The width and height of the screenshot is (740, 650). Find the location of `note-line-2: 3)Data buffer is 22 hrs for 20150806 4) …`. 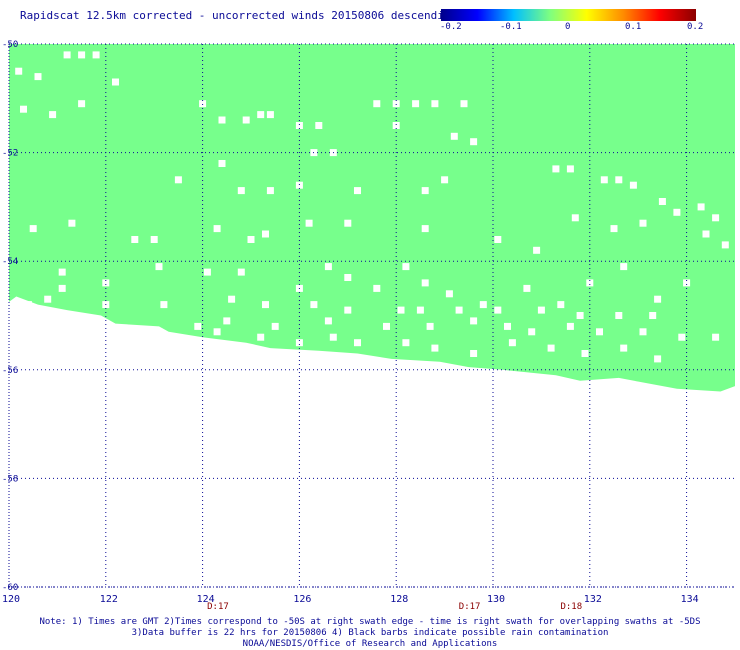

note-line-2: 3)Data buffer is 22 hrs for 20150806 4) … is located at coordinates (370, 633).